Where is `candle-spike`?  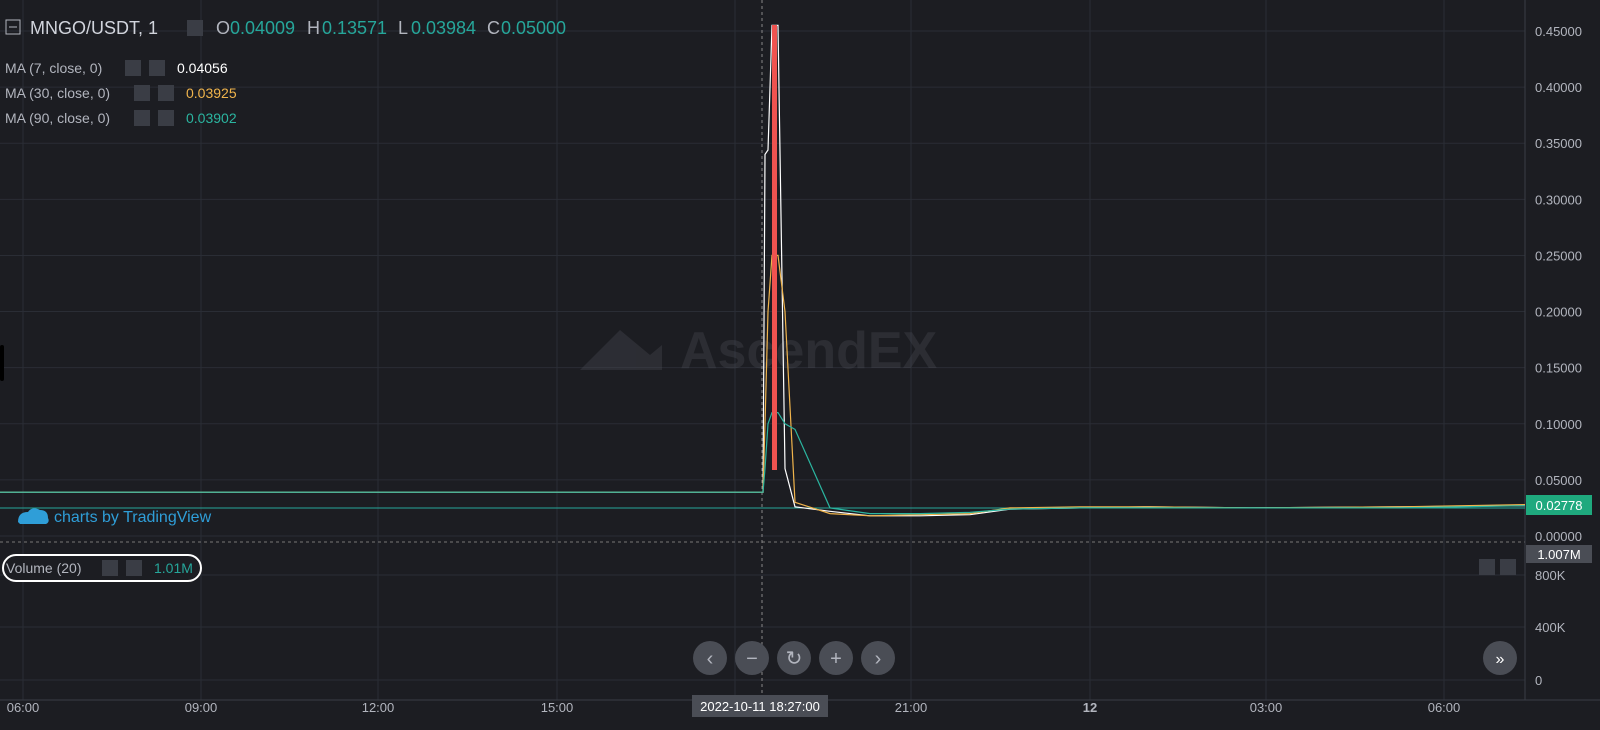 candle-spike is located at coordinates (774, 247).